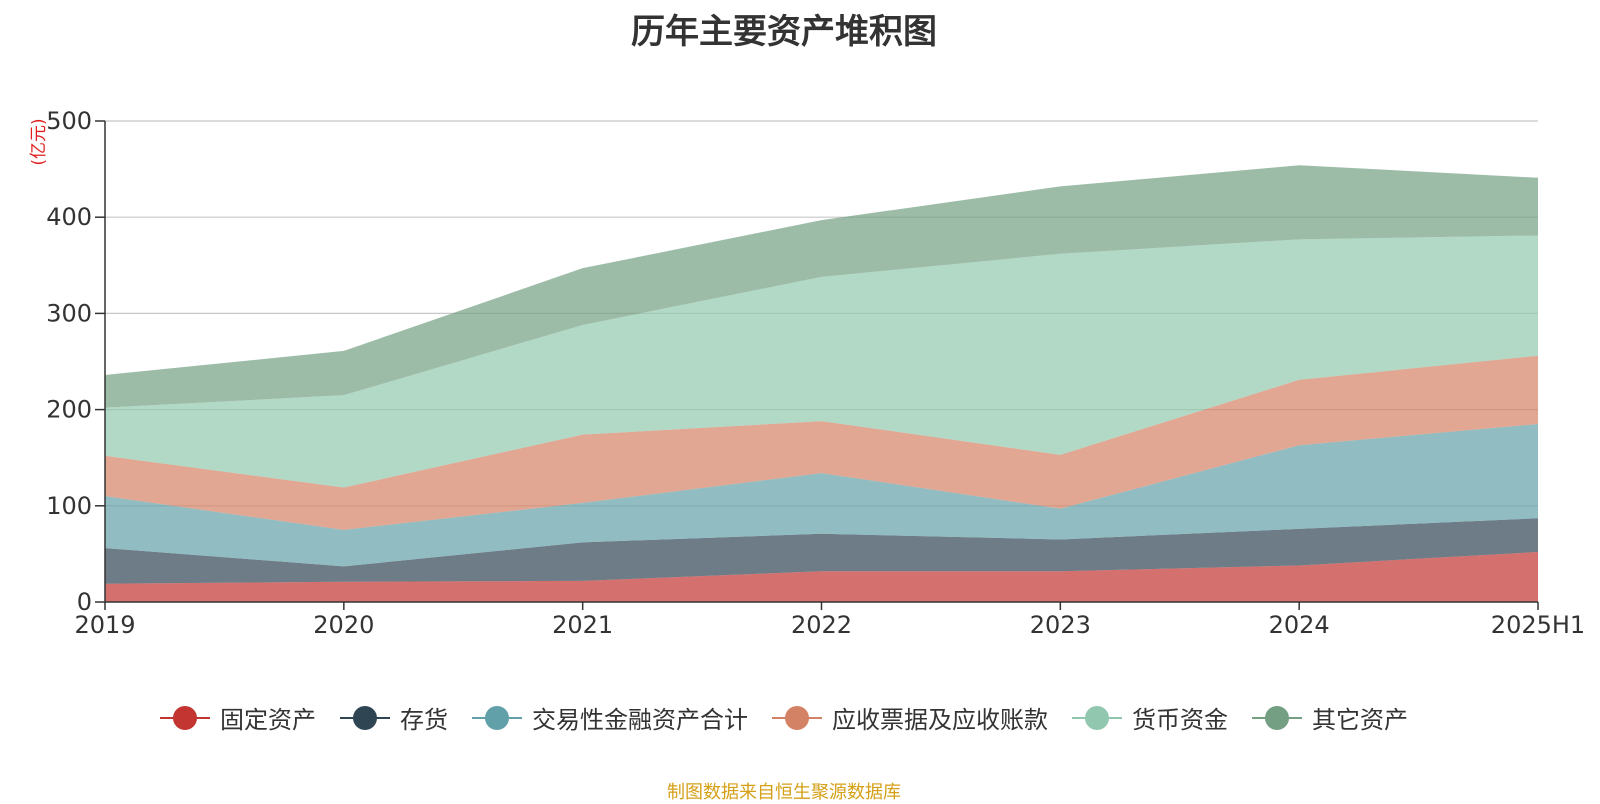  I want to click on legend-item: 交易性金融资产合计, so click(610, 717).